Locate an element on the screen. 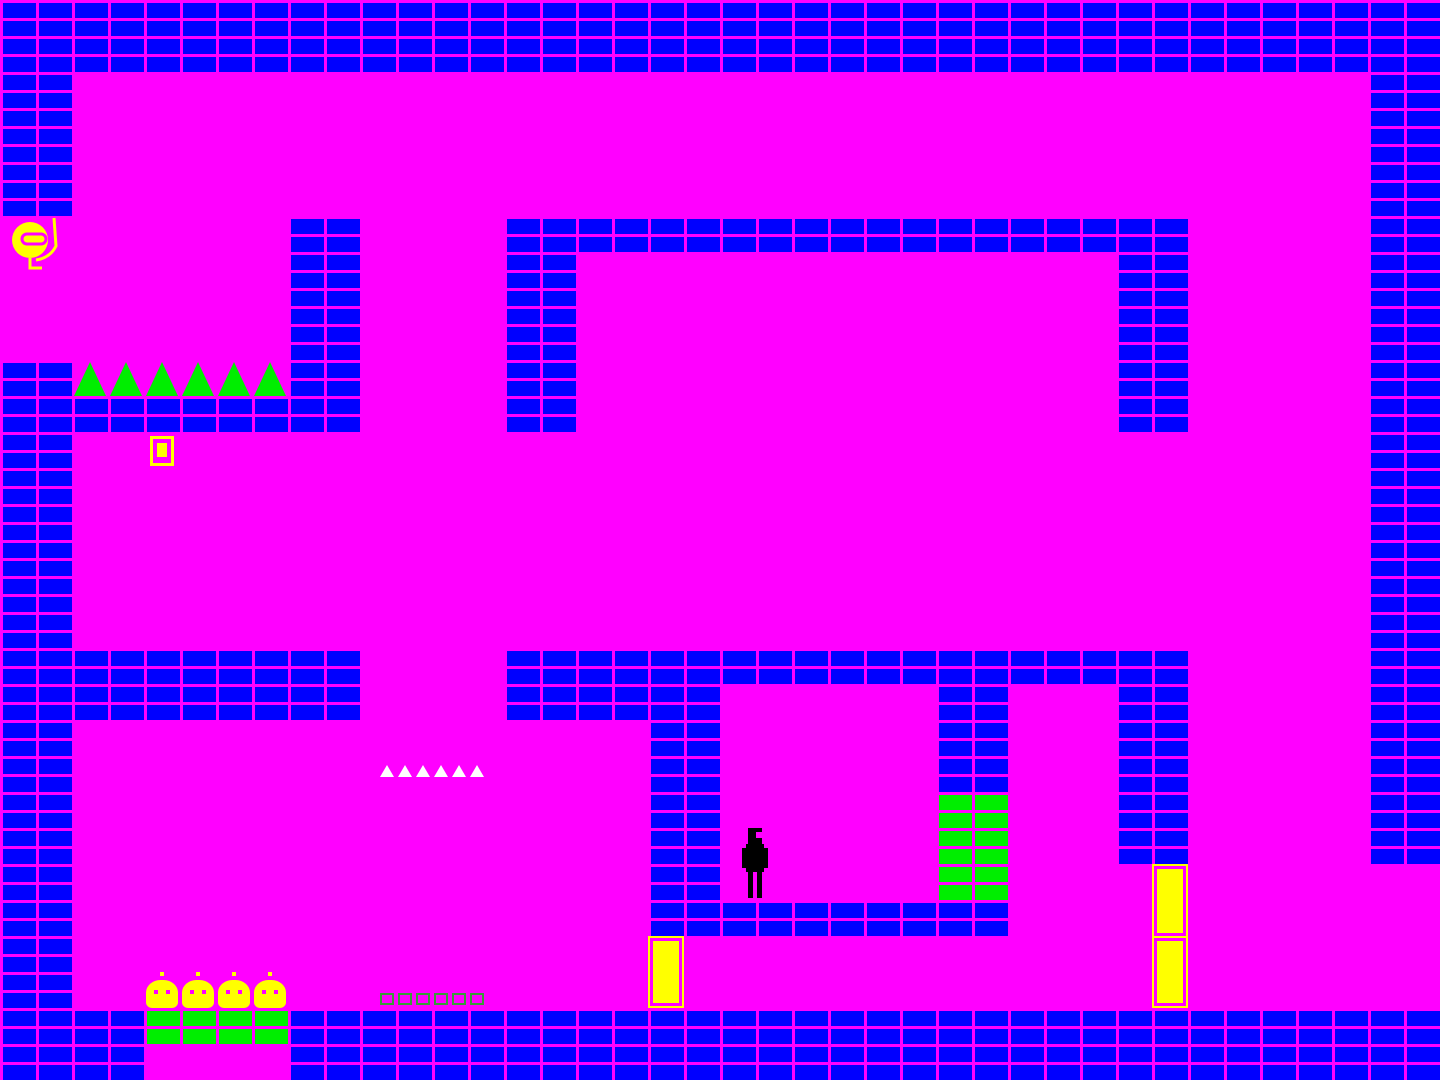 The image size is (1440, 1080). green-block-stack is located at coordinates (972, 846).